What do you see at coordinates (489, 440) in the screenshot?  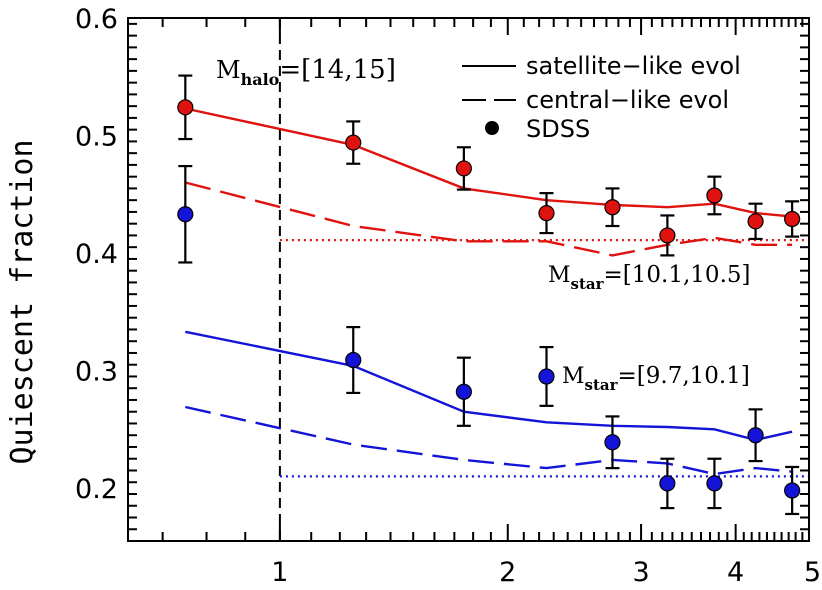 I see `low-mass-central-like-line` at bounding box center [489, 440].